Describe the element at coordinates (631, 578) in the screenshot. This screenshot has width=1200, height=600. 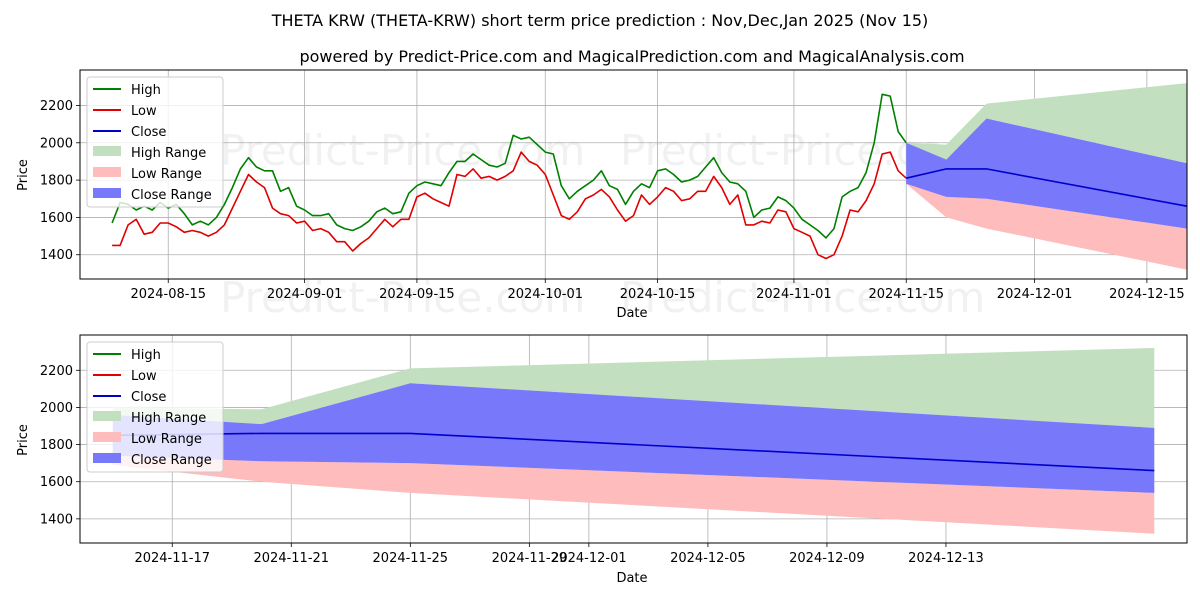
I see `bottom-x-axis-label: Date` at that location.